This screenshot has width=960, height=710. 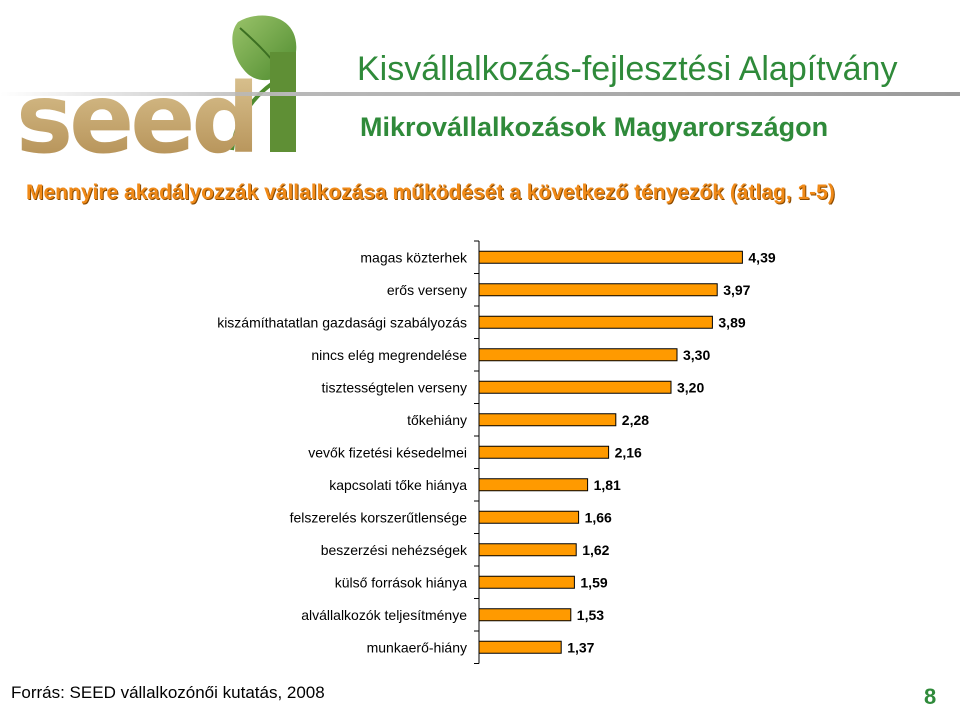 What do you see at coordinates (627, 69) in the screenshot?
I see `org-title: Kisvállalkozás-fejlesztési Alapítvány` at bounding box center [627, 69].